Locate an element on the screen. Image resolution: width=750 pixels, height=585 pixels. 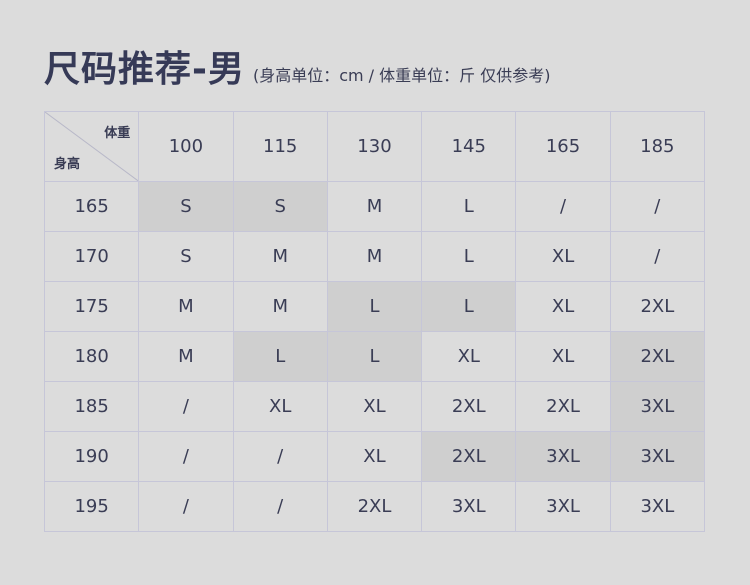
weight-header-cell: 185 is located at coordinates (657, 146).